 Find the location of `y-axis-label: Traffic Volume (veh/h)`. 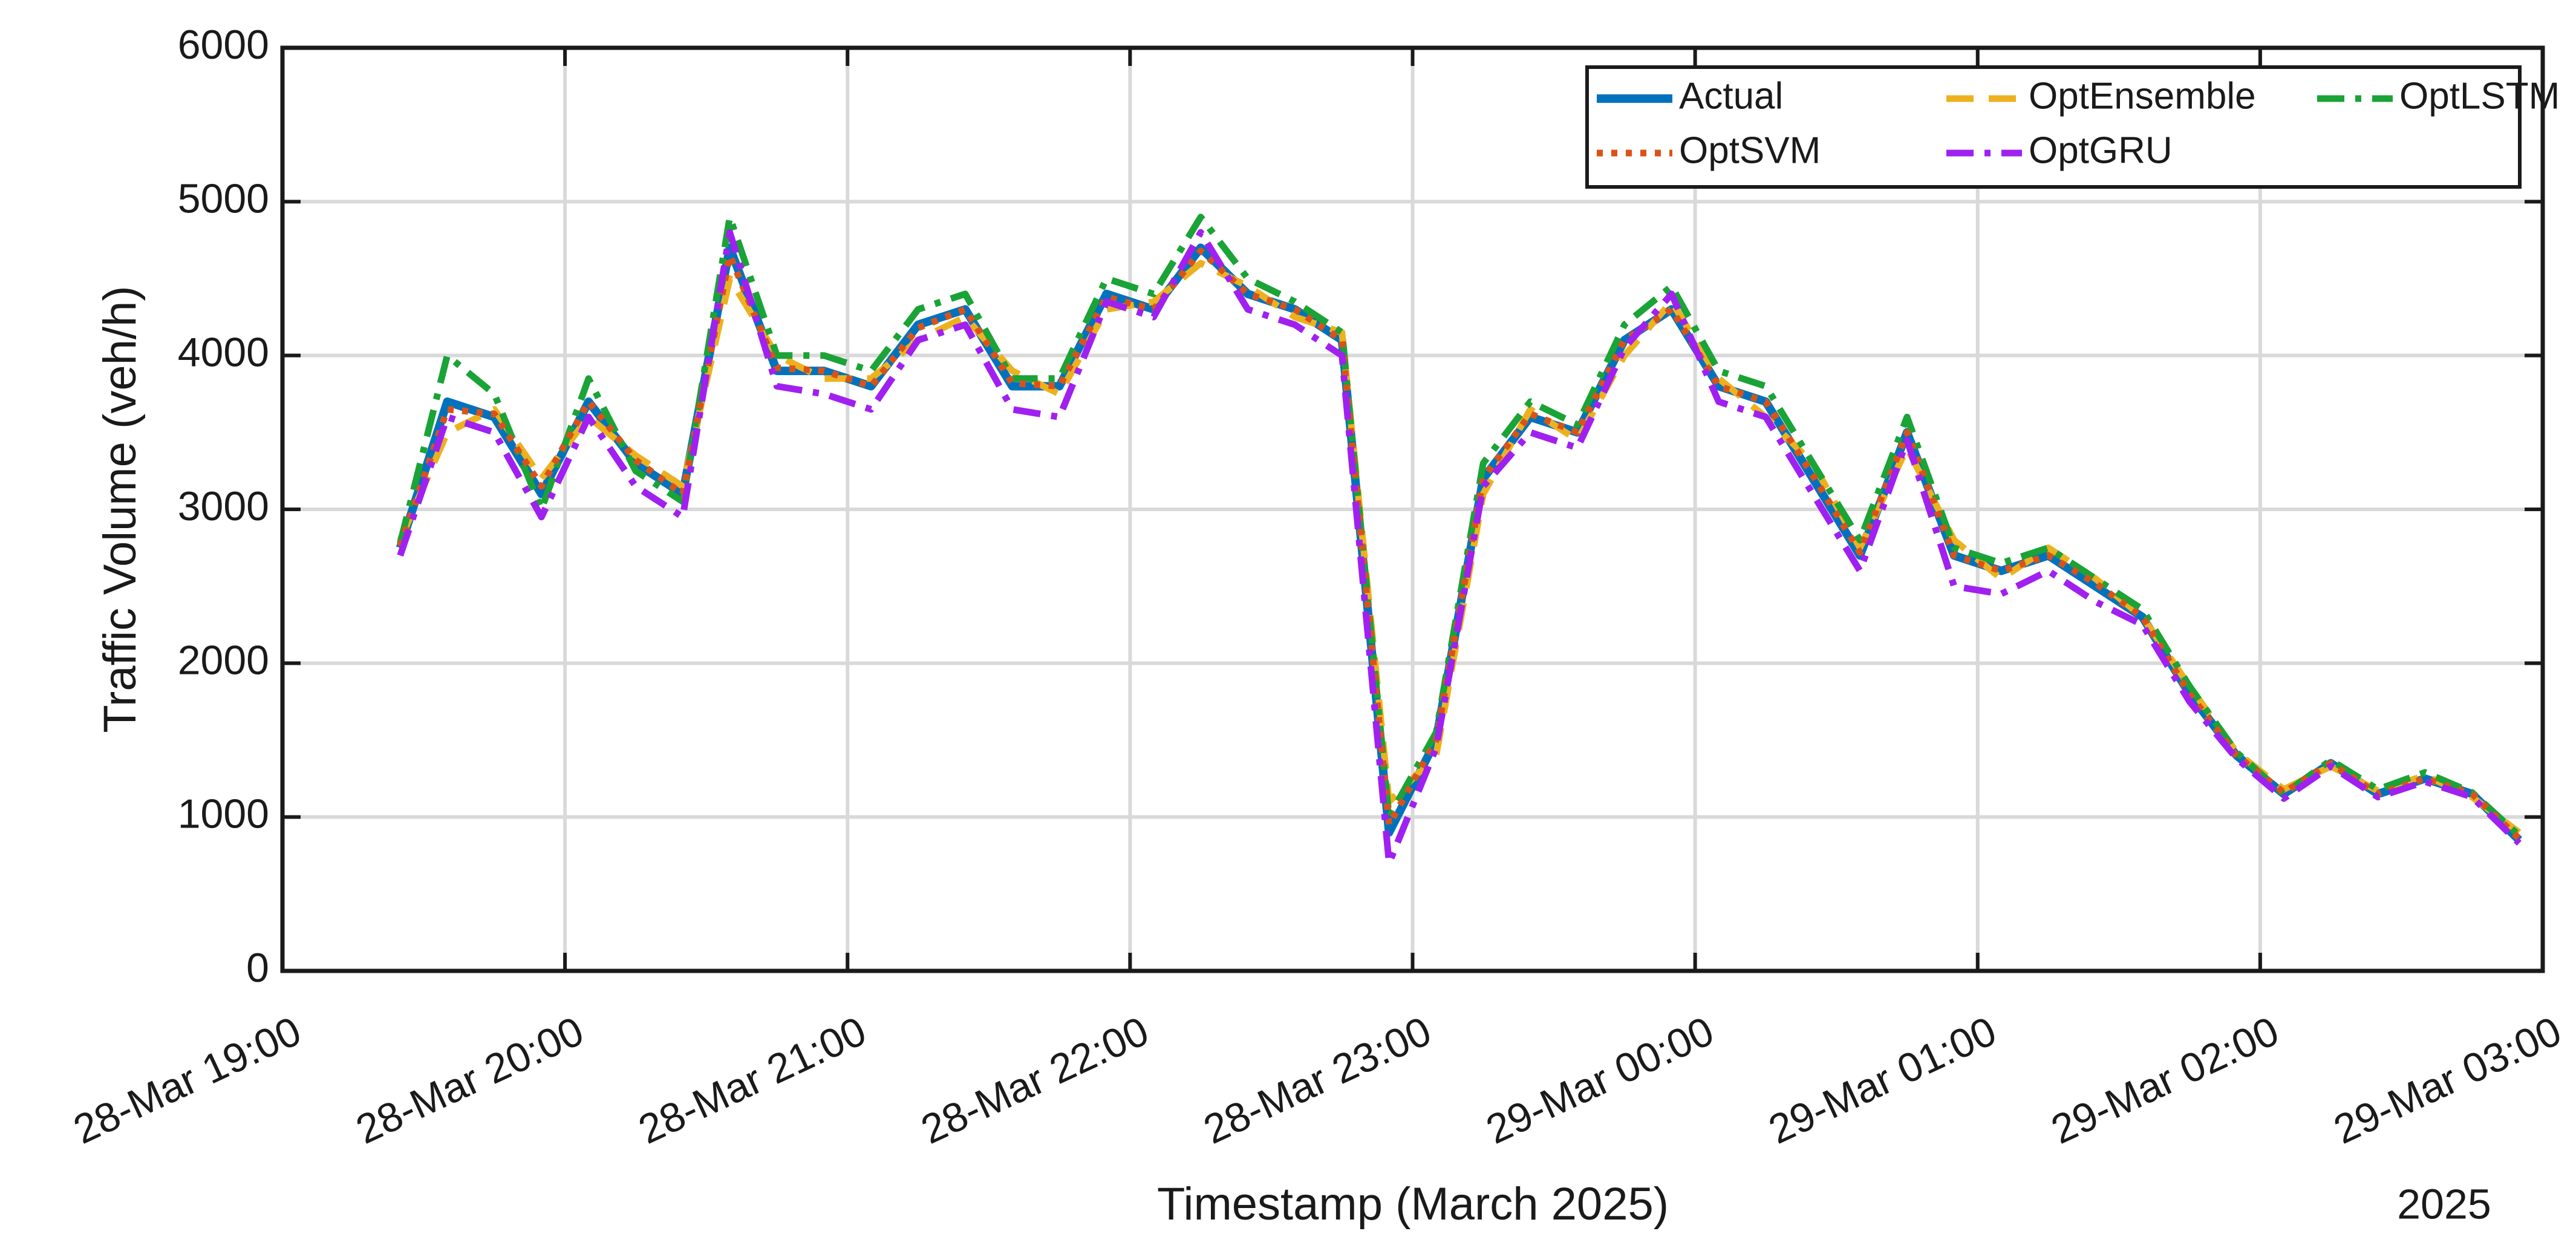

y-axis-label: Traffic Volume (veh/h) is located at coordinates (120, 509).